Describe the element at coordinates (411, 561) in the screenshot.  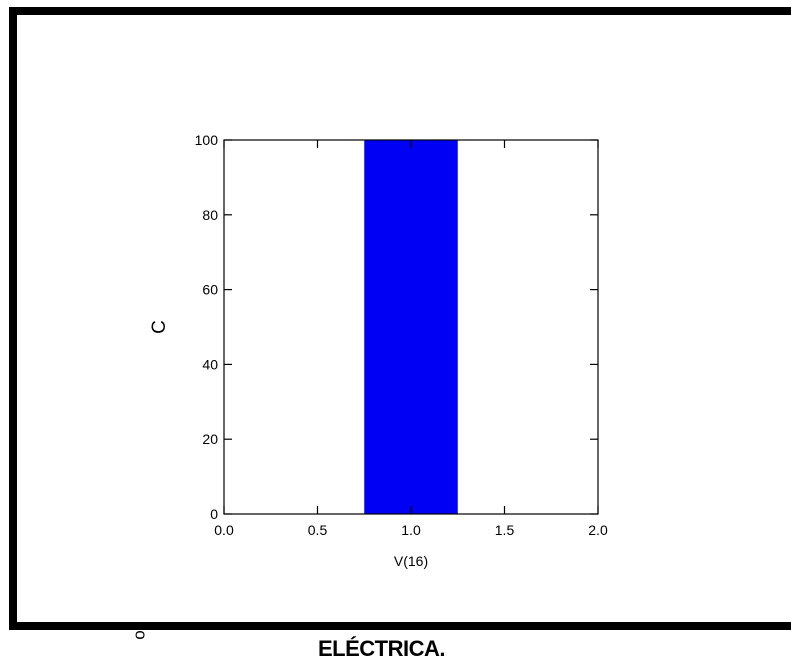
I see `x-axis-label: V(16)` at that location.